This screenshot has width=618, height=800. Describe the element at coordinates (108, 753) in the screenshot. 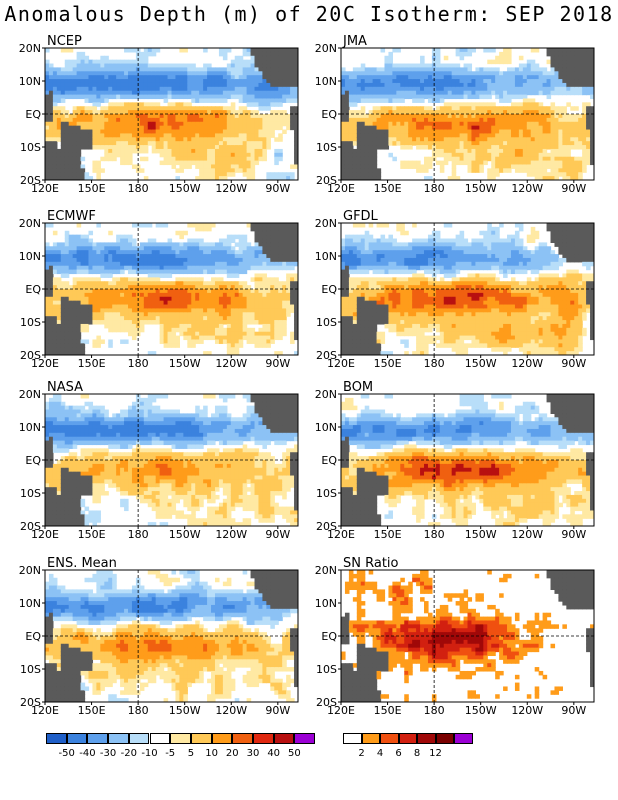

I see `colorbar-tick-label: -30` at that location.